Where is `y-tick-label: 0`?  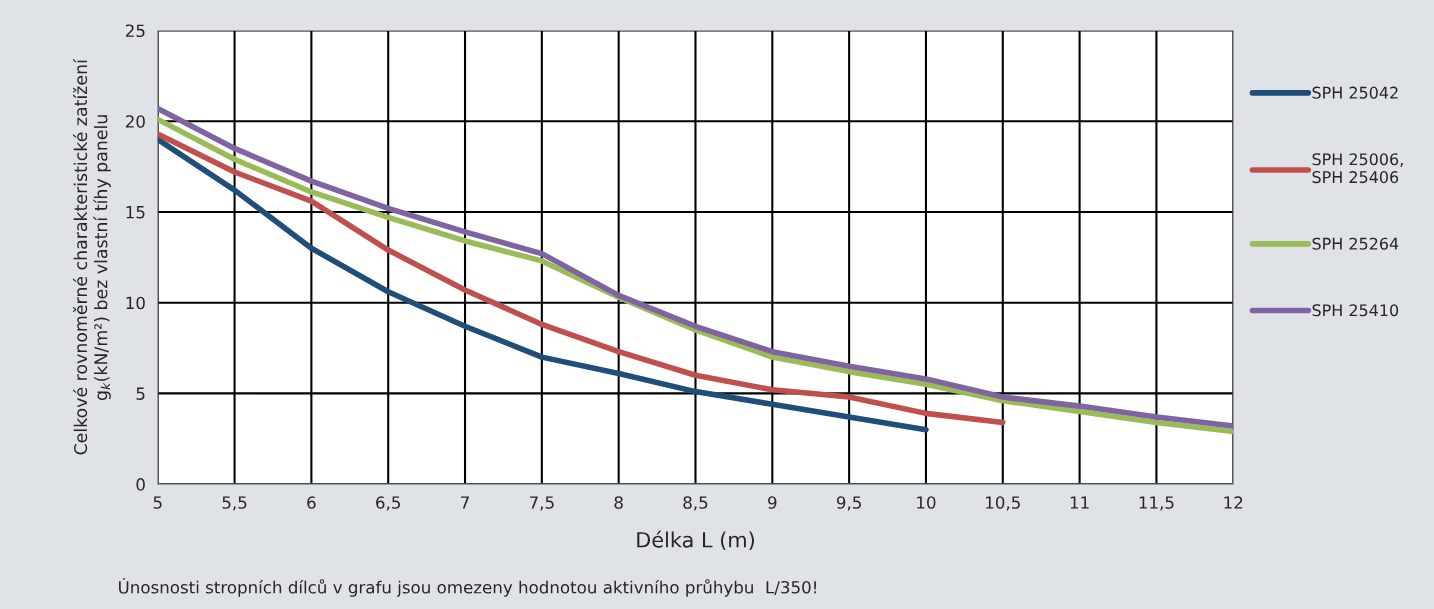
y-tick-label: 0 is located at coordinates (140, 484).